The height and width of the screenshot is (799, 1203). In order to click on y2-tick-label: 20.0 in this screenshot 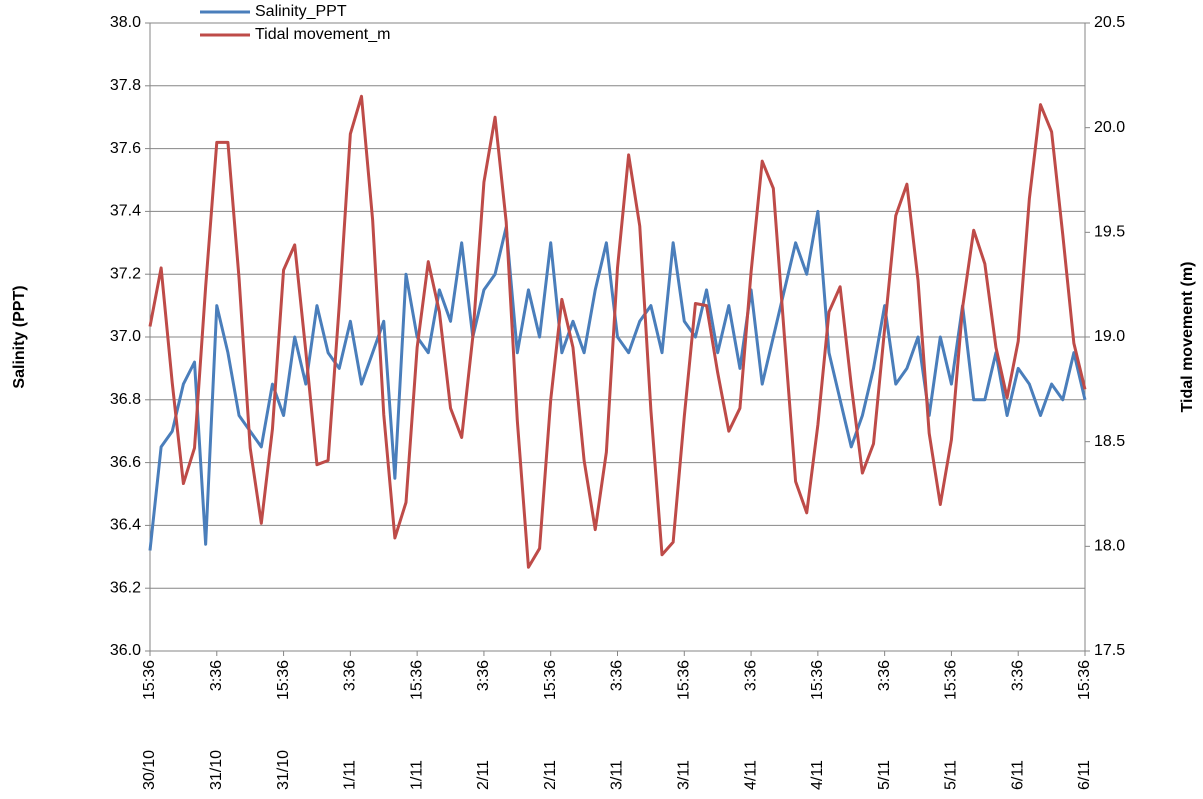, I will do `click(1109, 127)`.